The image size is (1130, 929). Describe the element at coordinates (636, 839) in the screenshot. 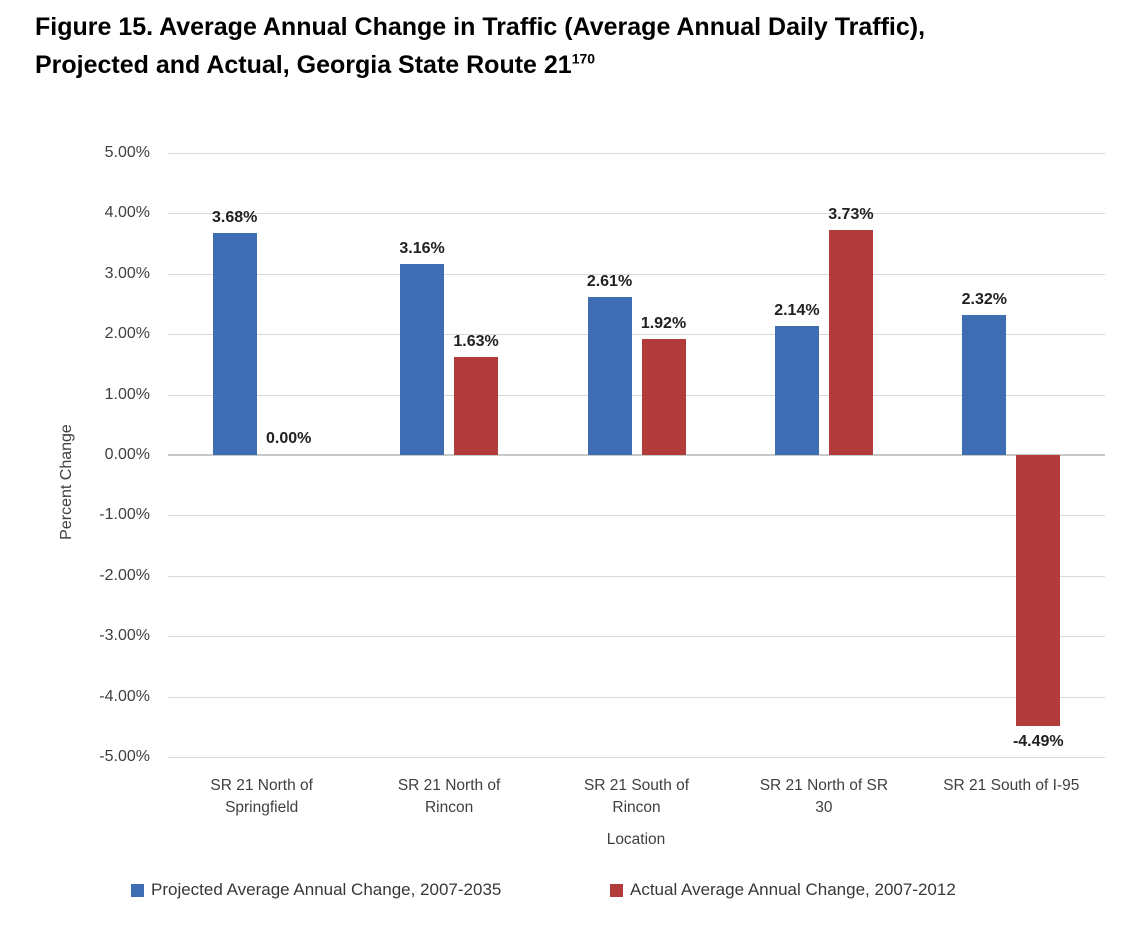

I see `x-axis-title: Location` at that location.